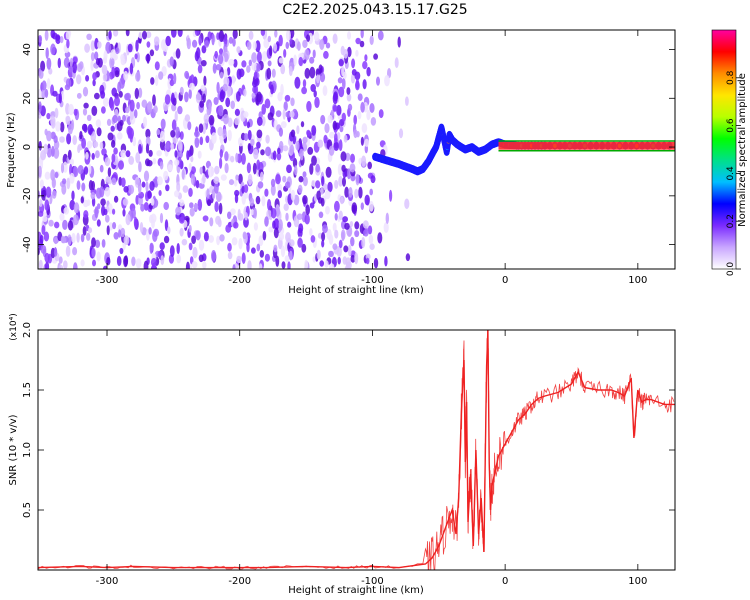  Describe the element at coordinates (637, 280) in the screenshot. I see `x-tick-label: 100` at that location.